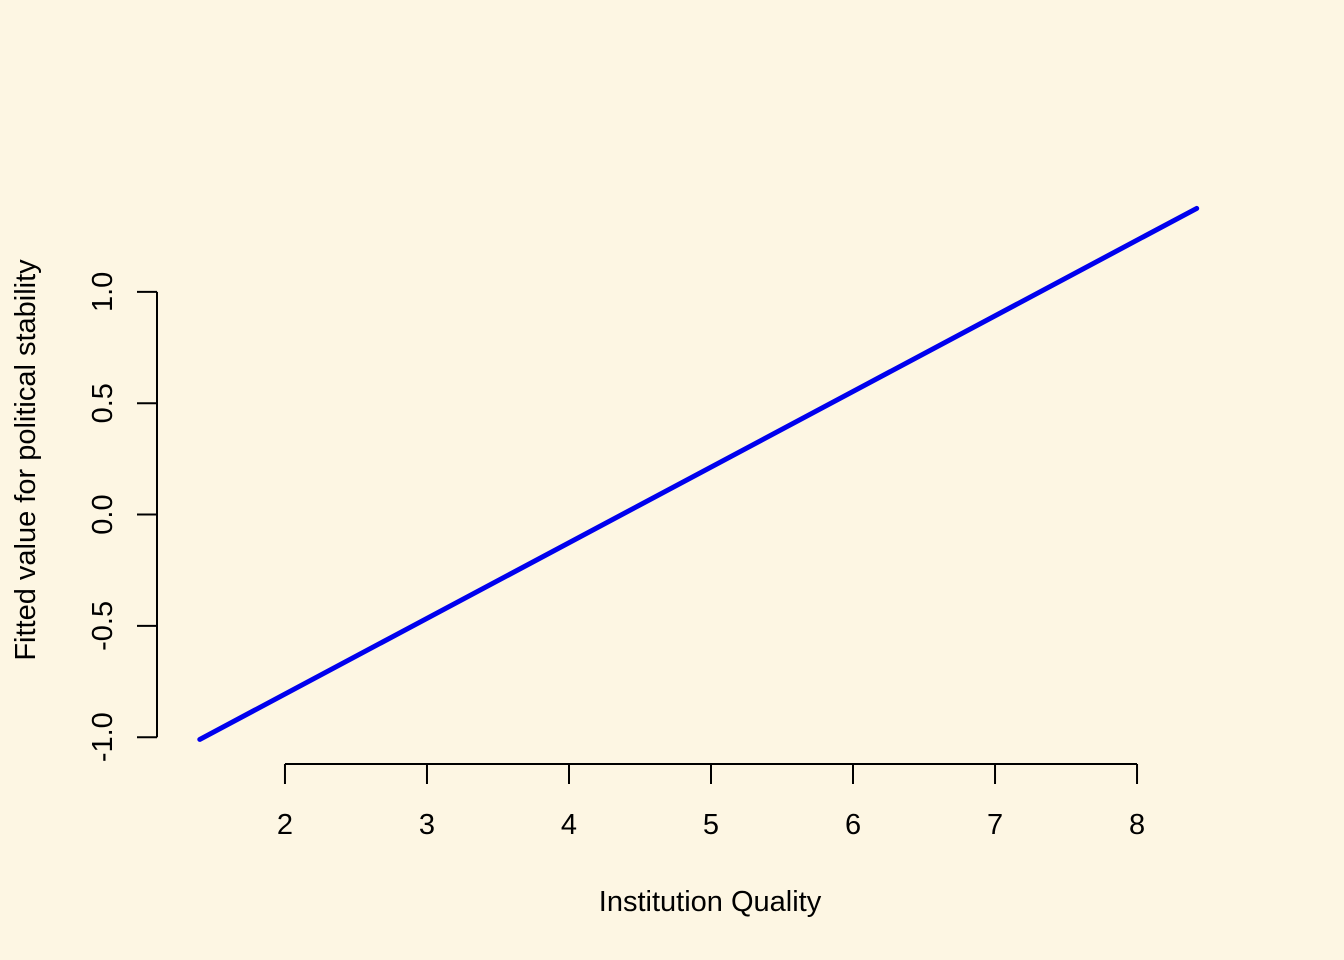 This screenshot has width=1344, height=960. Describe the element at coordinates (711, 825) in the screenshot. I see `x-tick-label: 5` at that location.